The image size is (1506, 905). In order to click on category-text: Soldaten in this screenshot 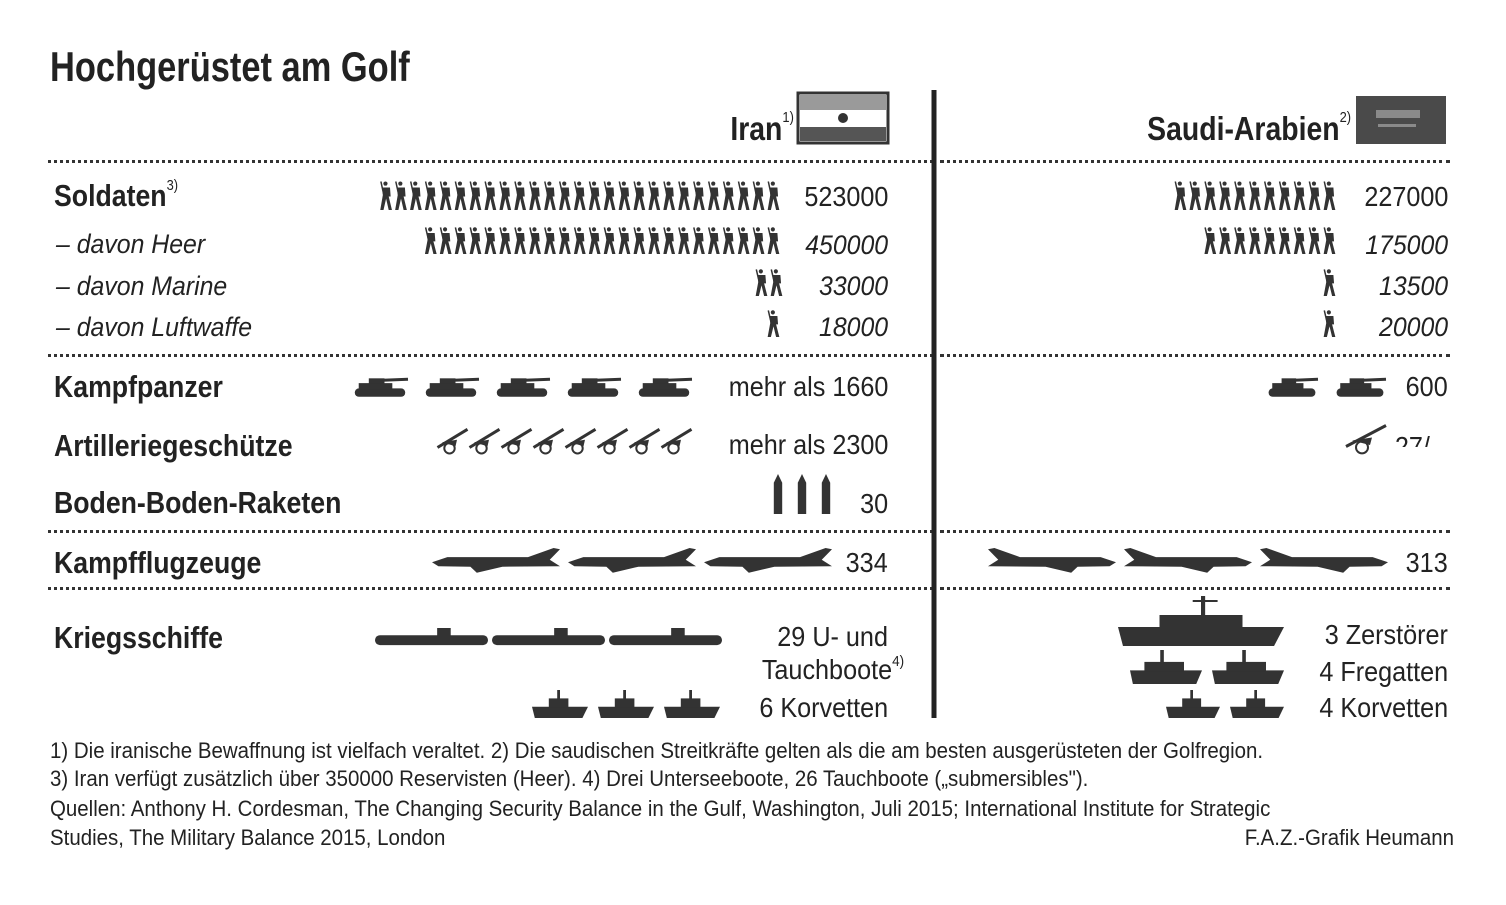, I will do `click(110, 195)`.